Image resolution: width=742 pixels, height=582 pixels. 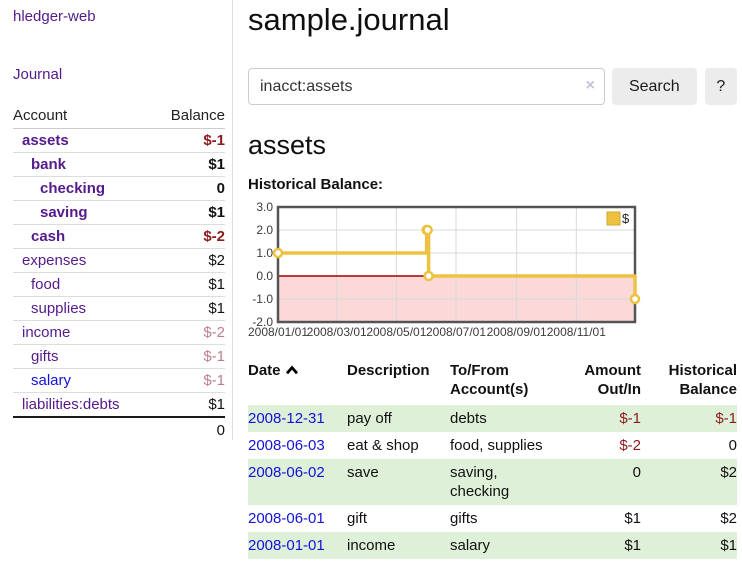 I want to click on register-historical: $1, so click(x=728, y=545).